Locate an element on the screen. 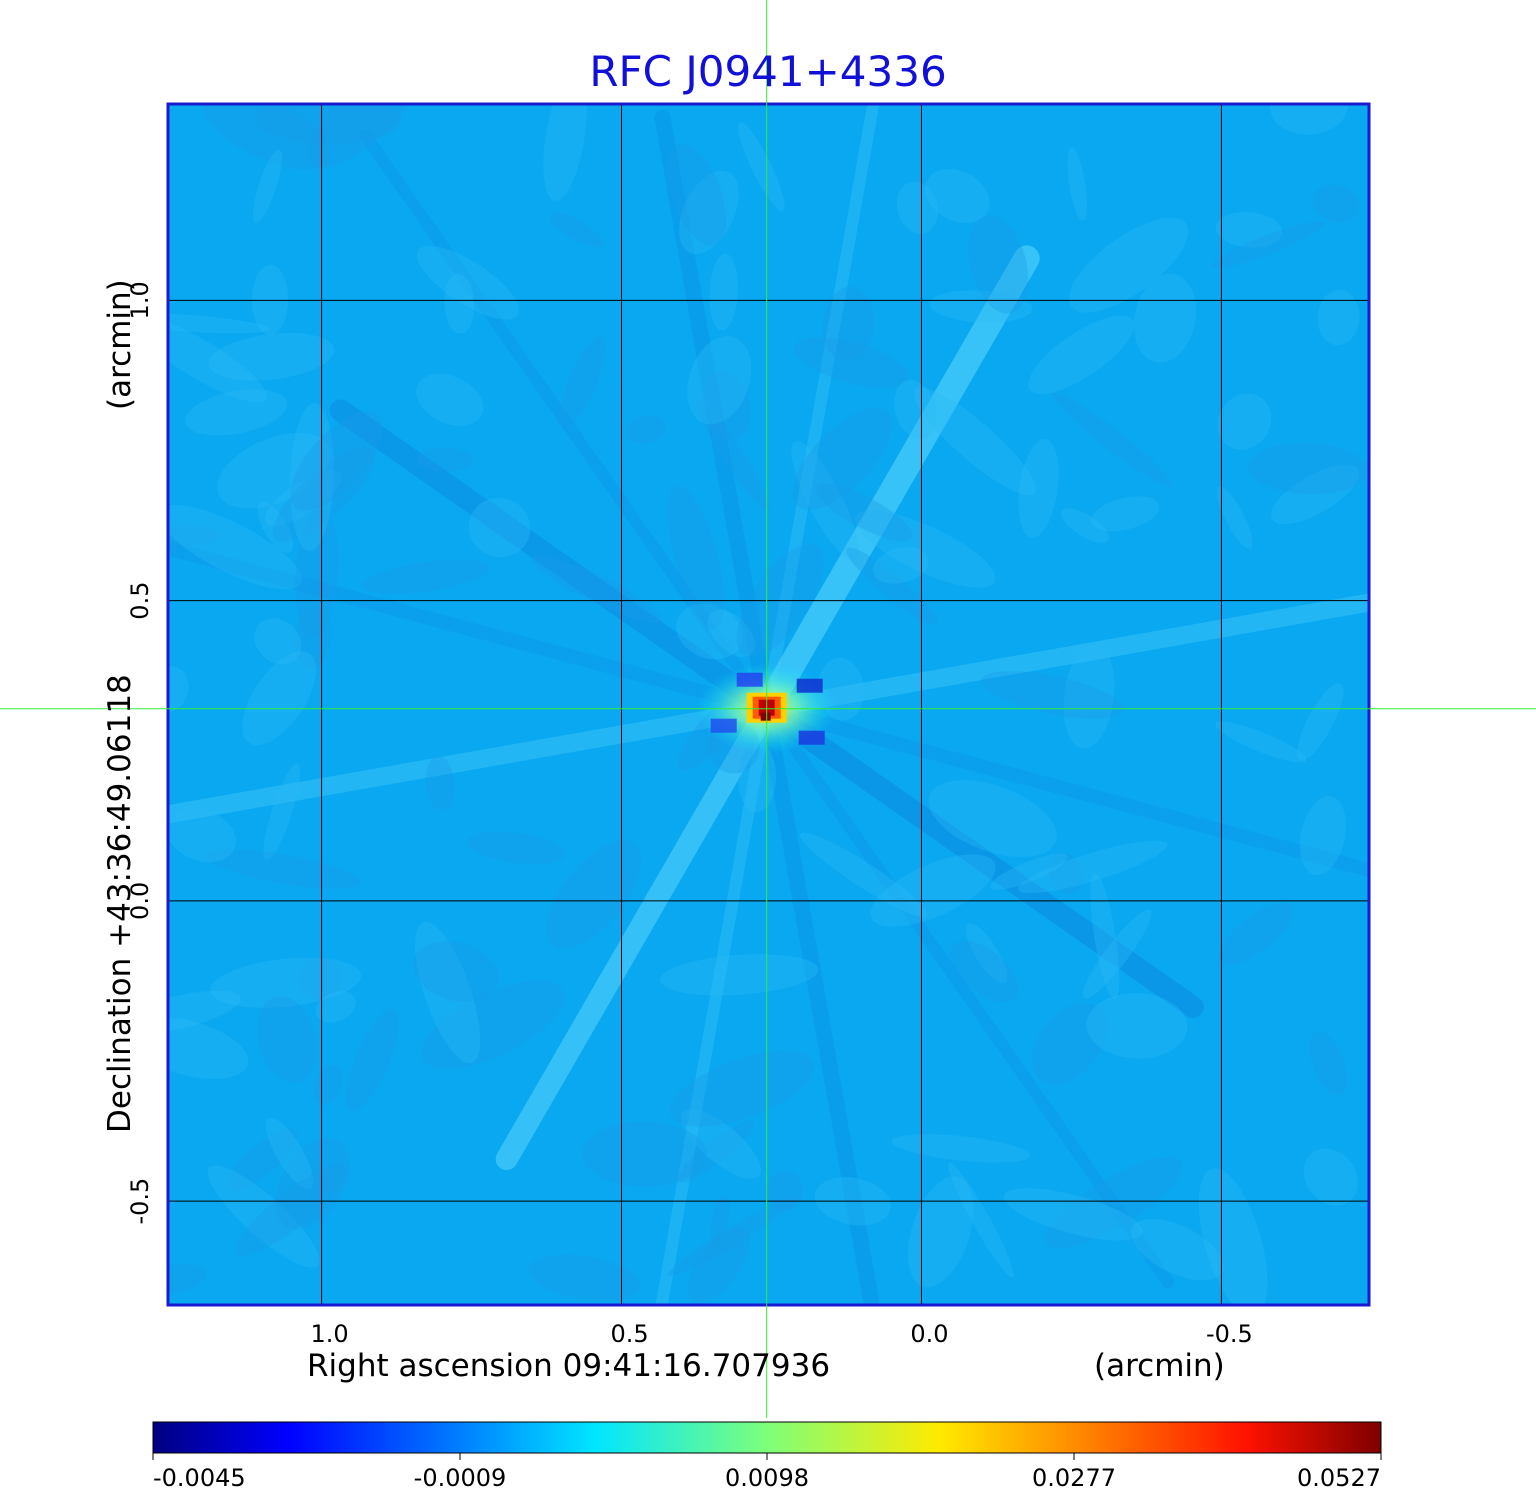  x-axis-unit: (arcmin) is located at coordinates (1159, 1366).